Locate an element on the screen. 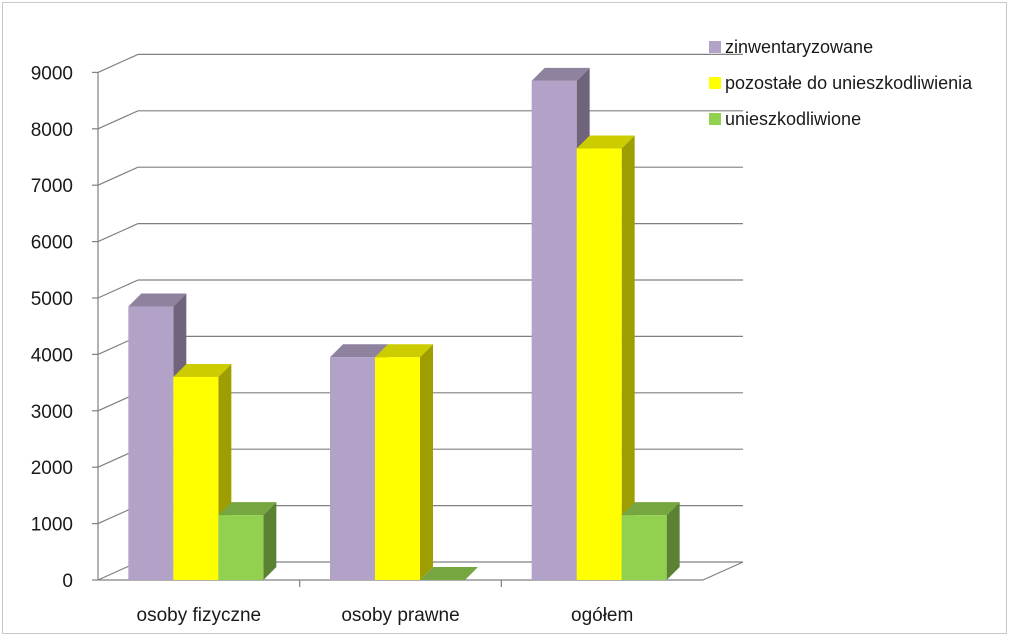 This screenshot has height=640, width=1011. floor-edge is located at coordinates (723, 571).